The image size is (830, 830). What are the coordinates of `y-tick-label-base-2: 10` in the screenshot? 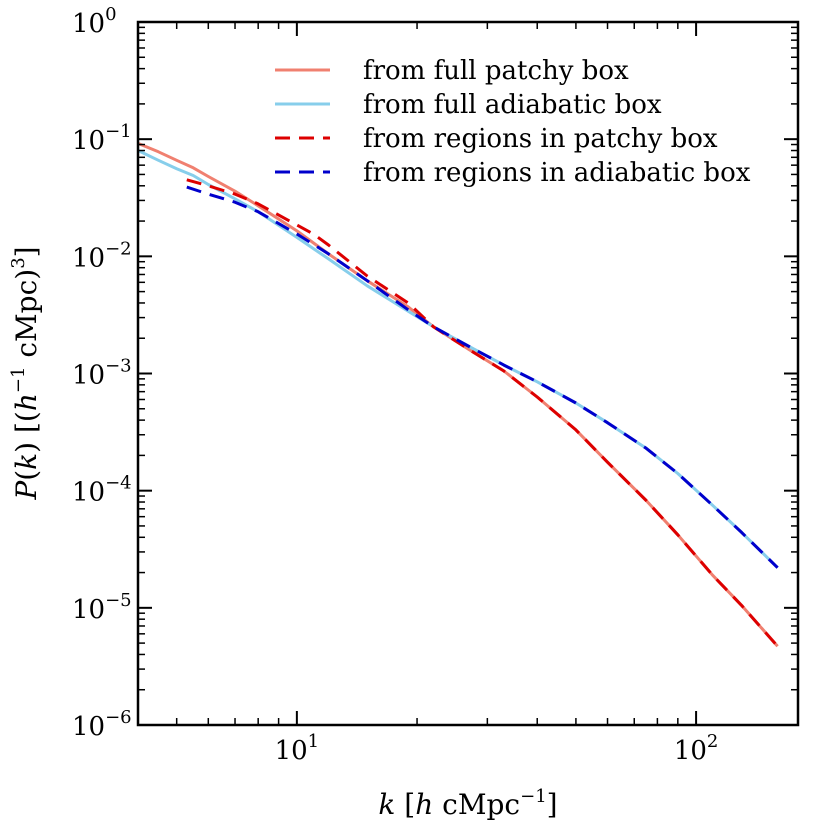 It's located at (88, 258).